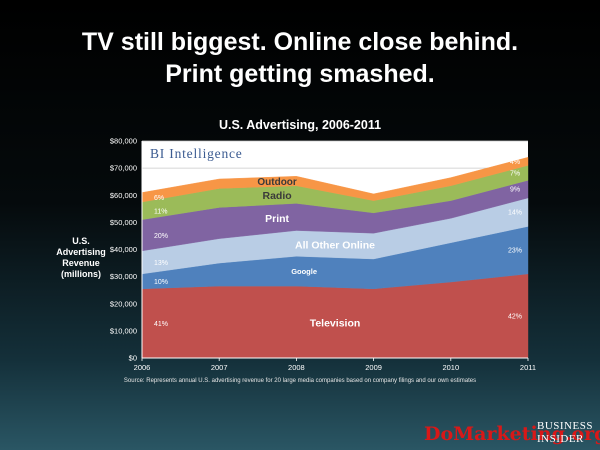 The image size is (600, 450). Describe the element at coordinates (515, 173) in the screenshot. I see `end-percent-label: 7%` at that location.